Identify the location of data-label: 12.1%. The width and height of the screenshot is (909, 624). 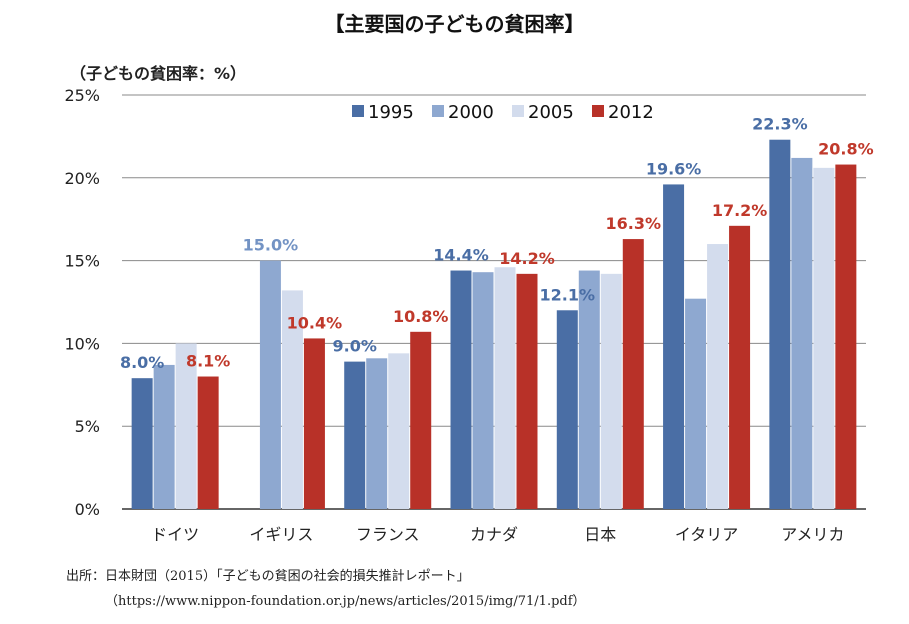
(568, 294).